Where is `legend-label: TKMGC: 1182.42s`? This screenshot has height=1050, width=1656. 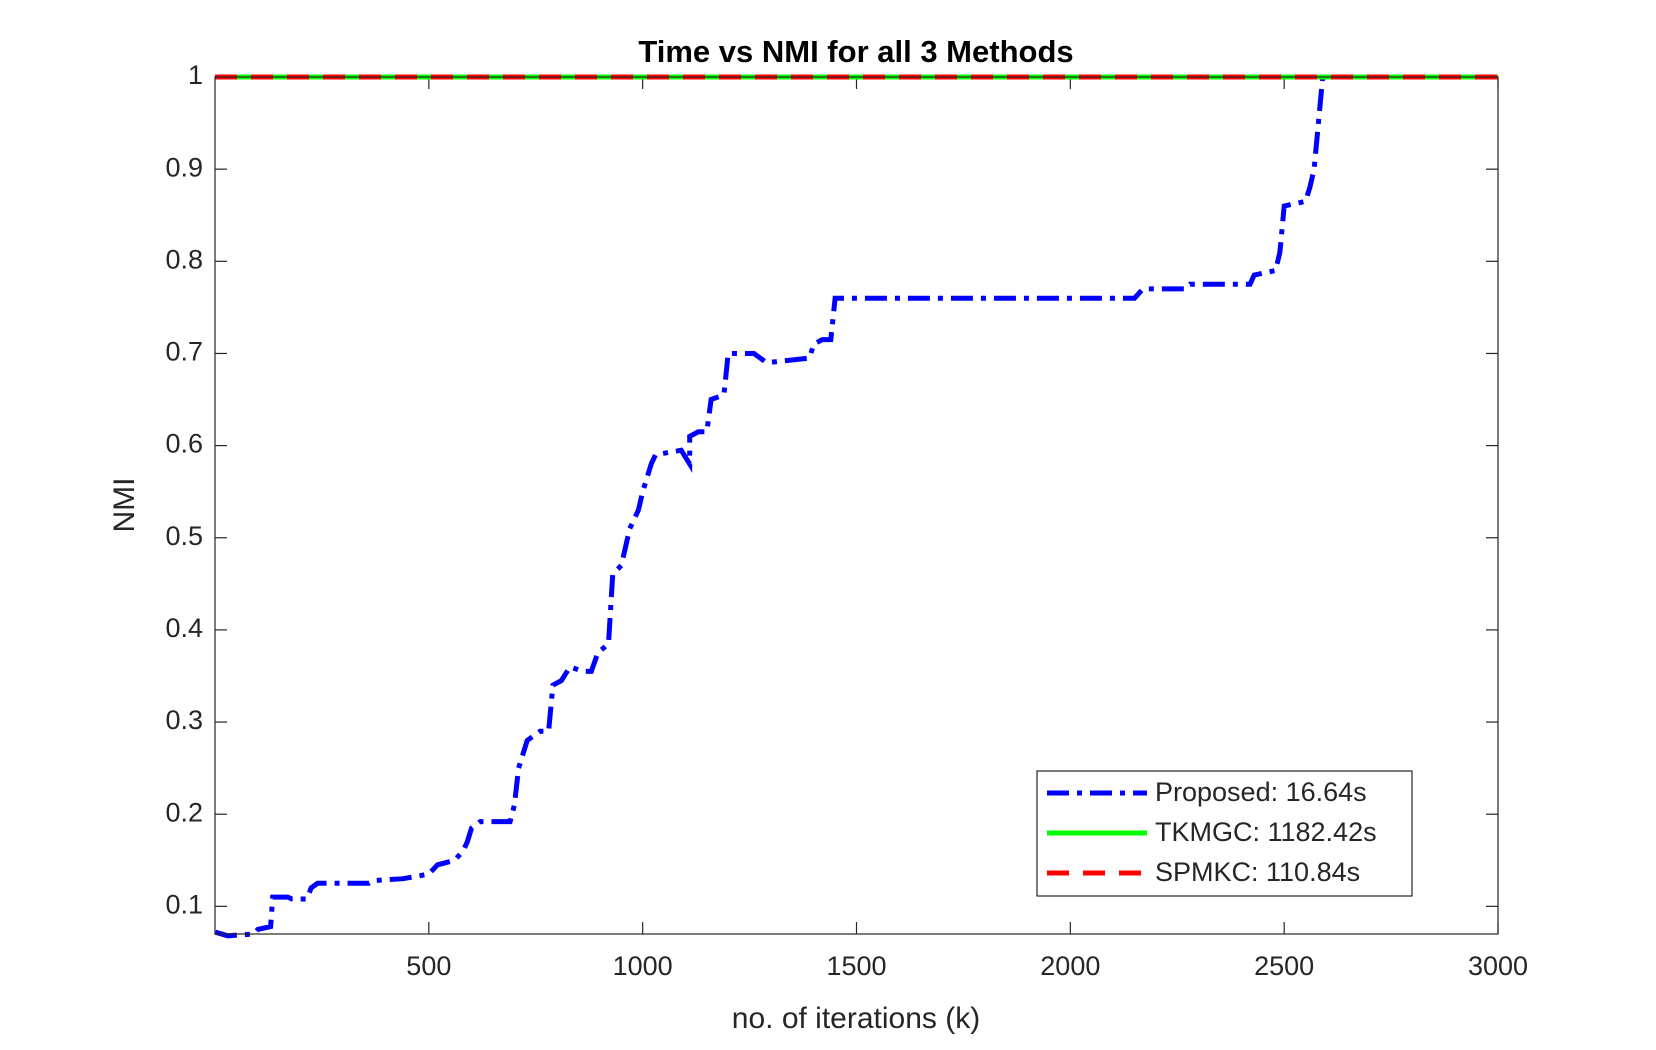
legend-label: TKMGC: 1182.42s is located at coordinates (1266, 832).